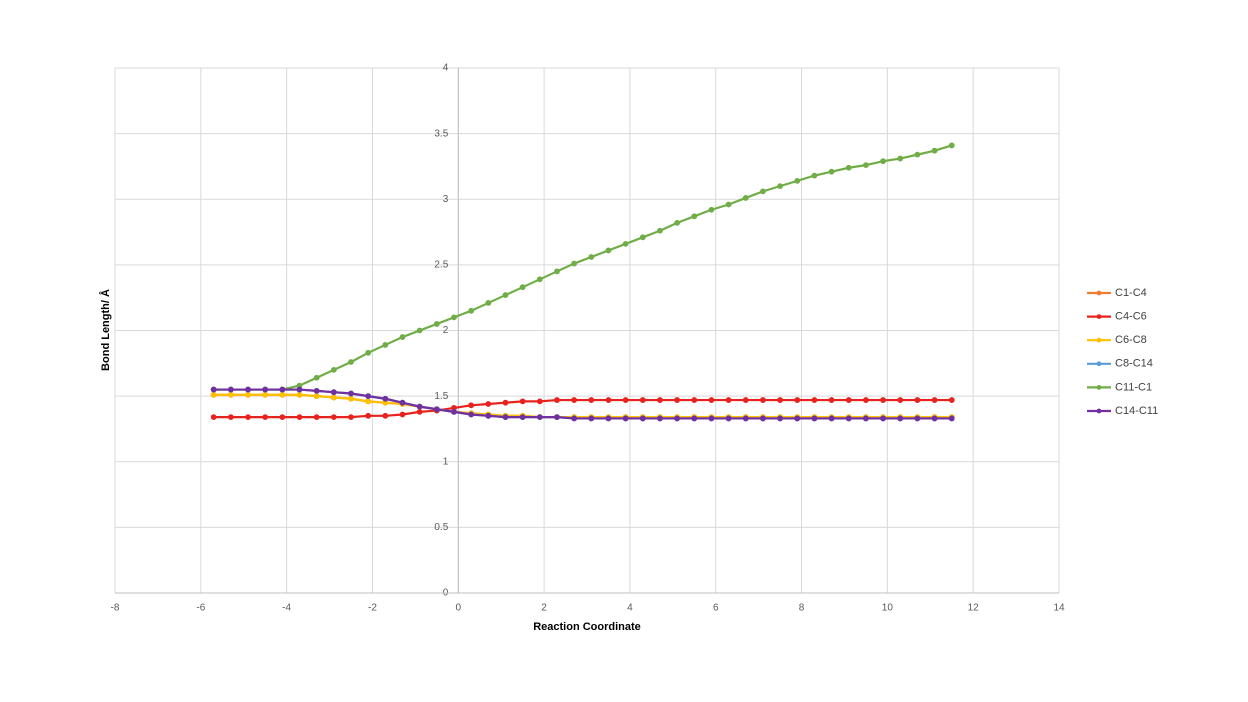 The height and width of the screenshot is (702, 1248). I want to click on y-tick-label: 0.5, so click(441, 527).